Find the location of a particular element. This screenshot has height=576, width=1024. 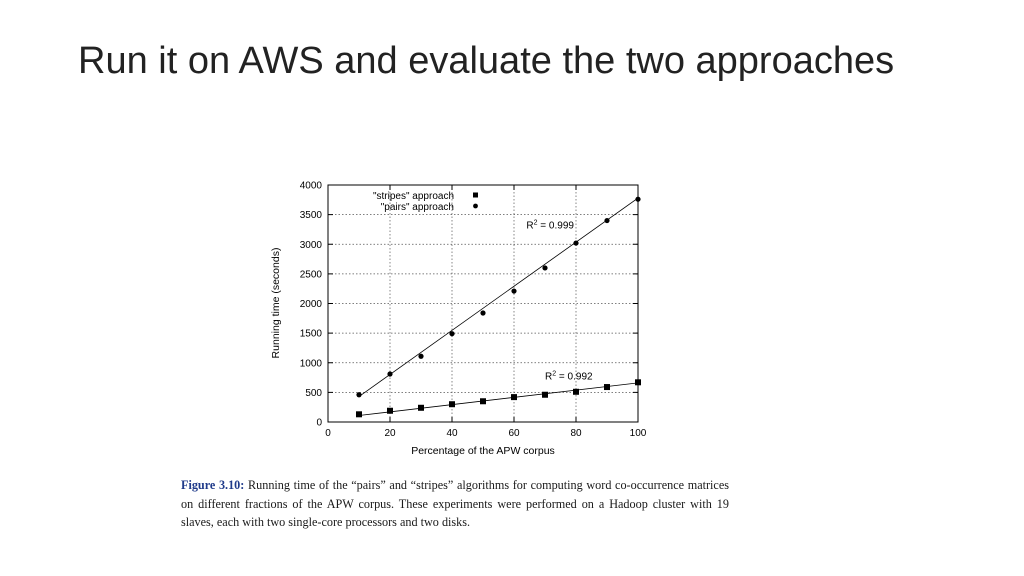

x-tick-label: 100 is located at coordinates (638, 433).